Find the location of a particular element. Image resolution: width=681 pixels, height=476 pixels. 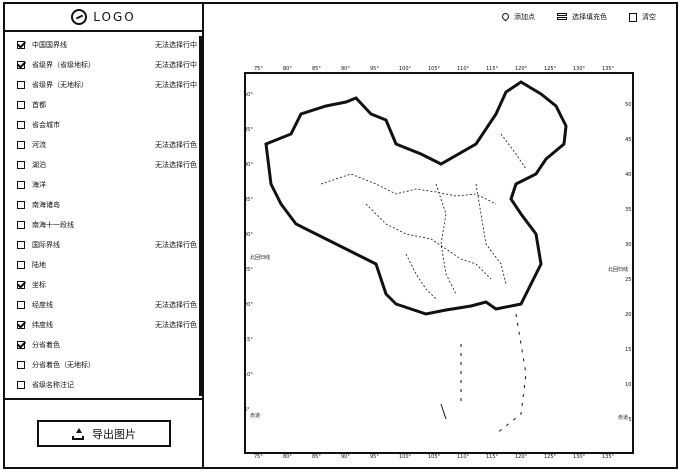

layer-label: 坐标 is located at coordinates (39, 285).